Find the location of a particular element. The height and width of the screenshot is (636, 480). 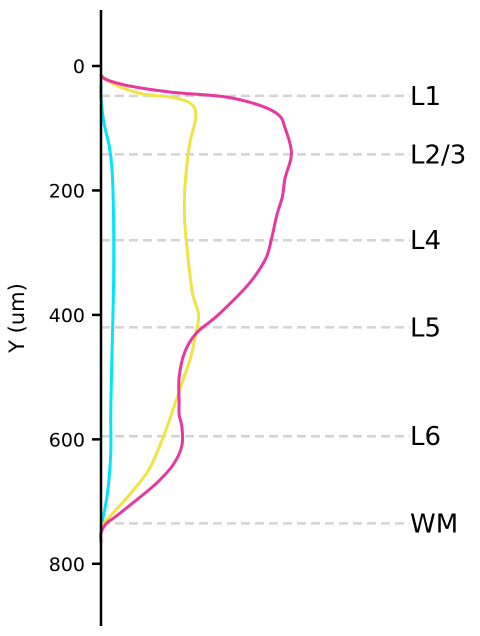

layer-label-2: L4 is located at coordinates (425, 241).